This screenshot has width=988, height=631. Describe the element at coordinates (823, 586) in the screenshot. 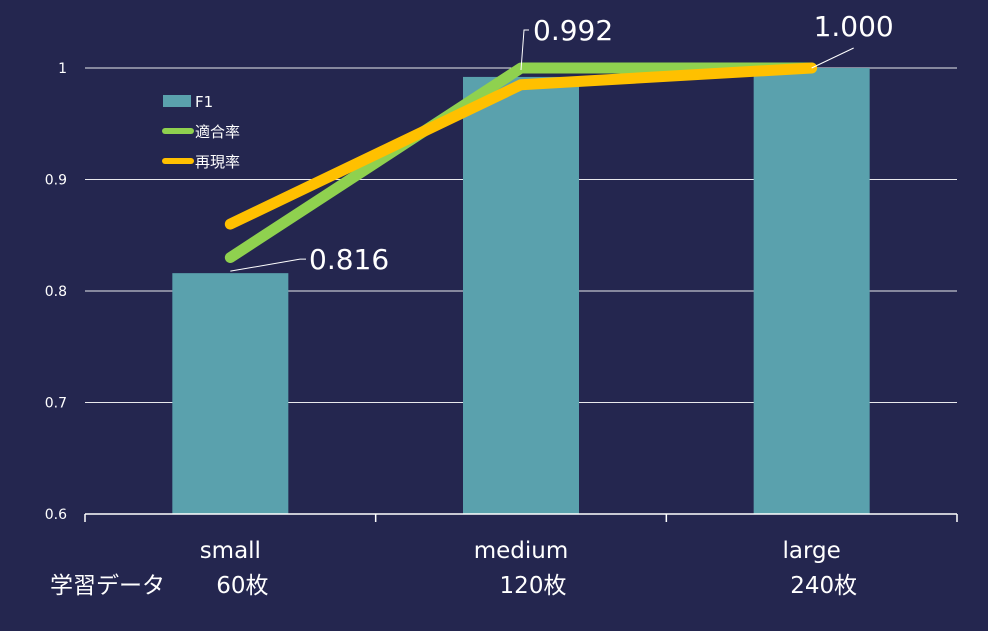

I see `category-sublabel: 240枚` at that location.